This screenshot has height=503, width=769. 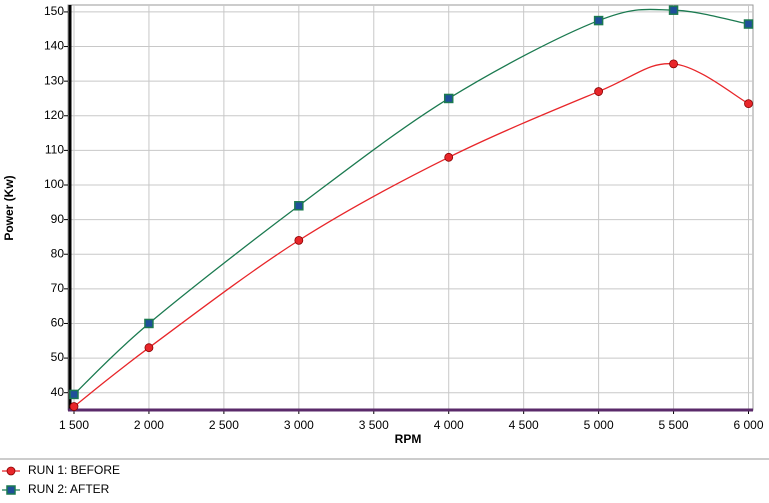 What do you see at coordinates (524, 425) in the screenshot?
I see `x-tick-label: 4 500` at bounding box center [524, 425].